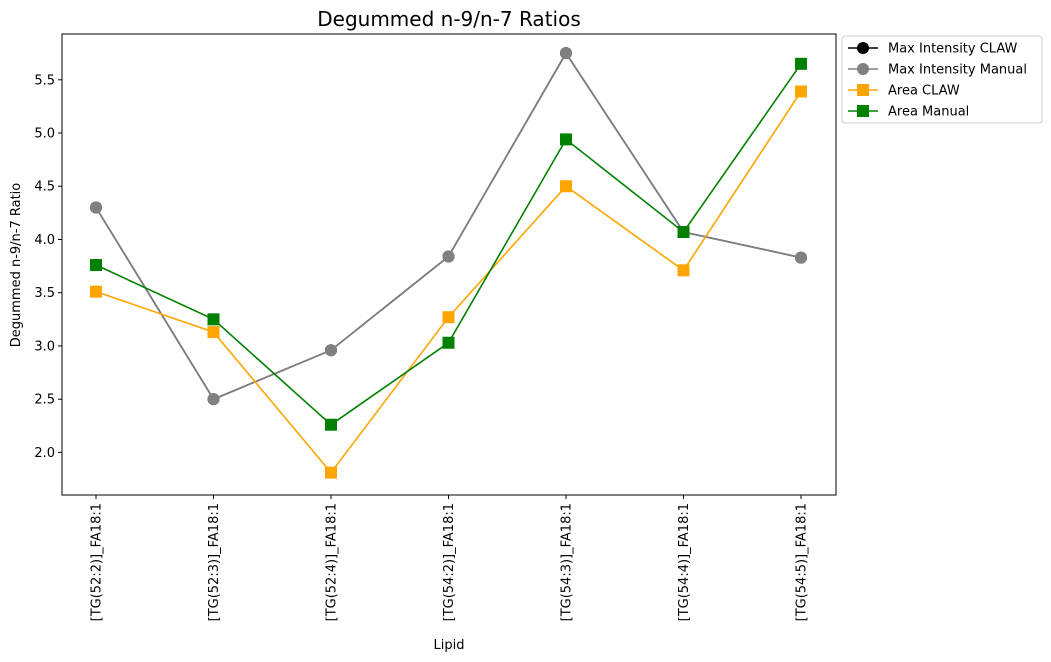  I want to click on legend-label: Max Intensity CLAW, so click(953, 49).